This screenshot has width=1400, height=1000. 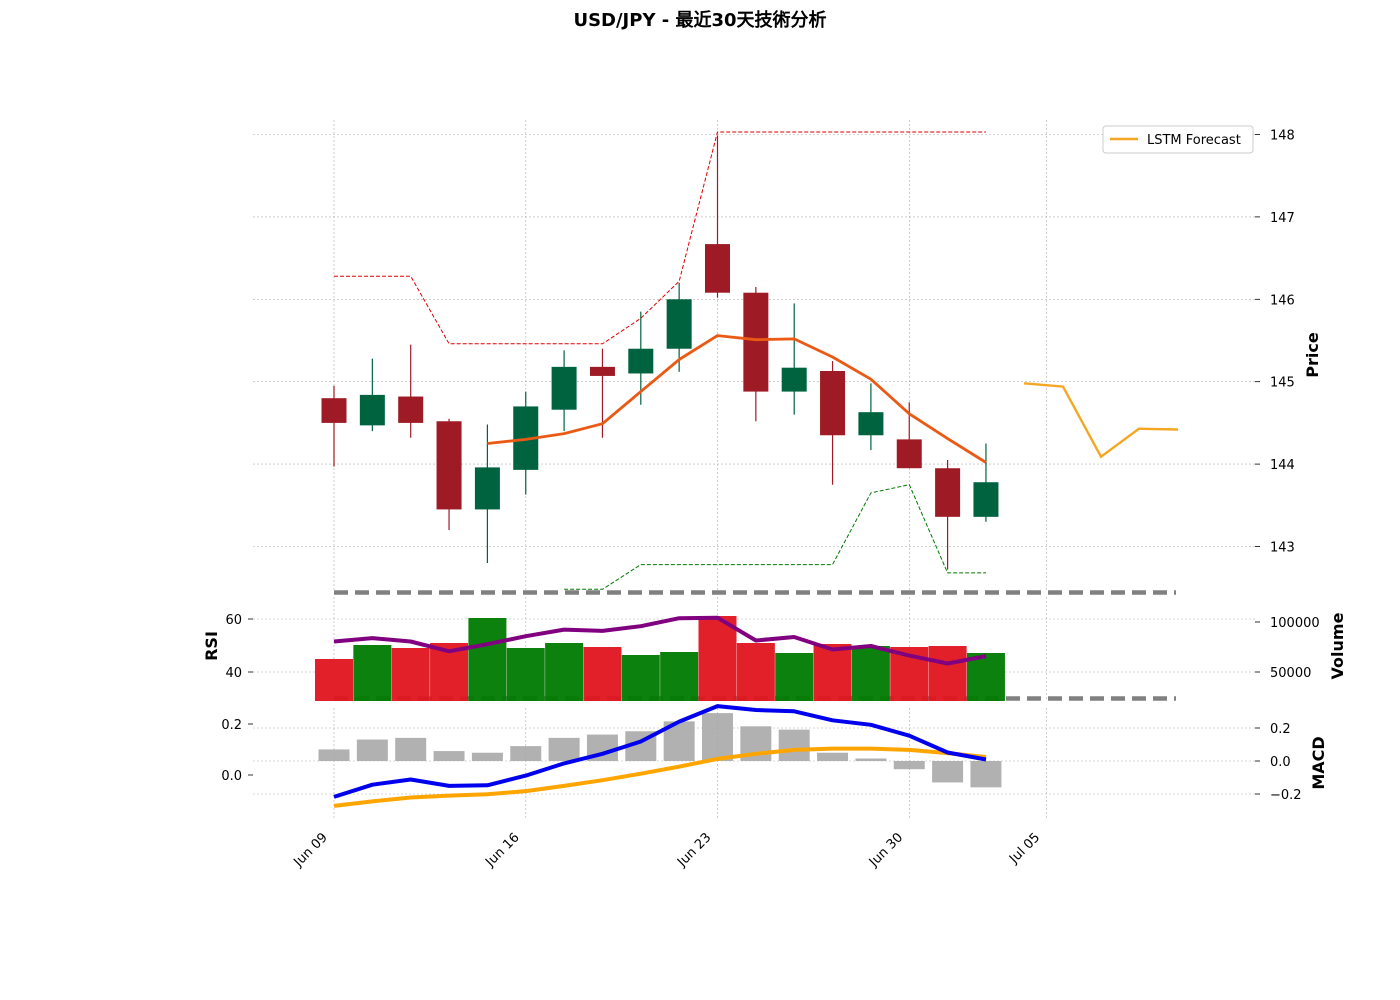 I want to click on legend: LSTM Forecast, so click(x=1178, y=139).